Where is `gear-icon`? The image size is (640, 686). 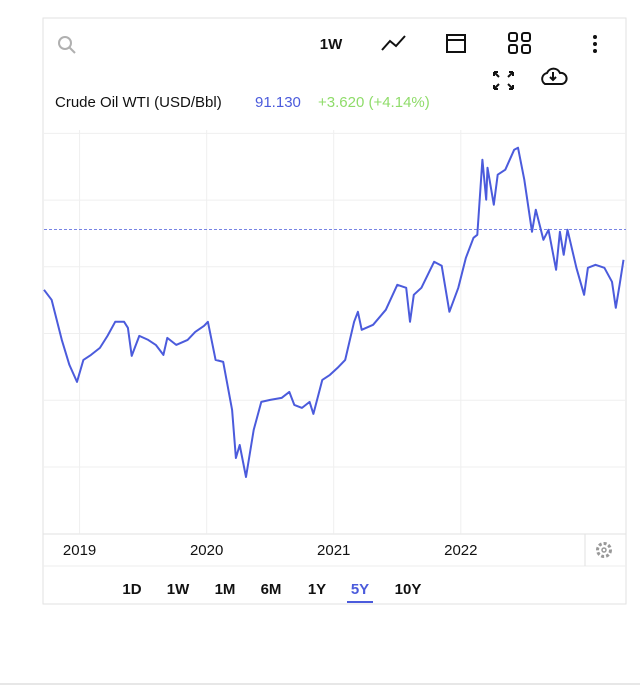 gear-icon is located at coordinates (604, 550).